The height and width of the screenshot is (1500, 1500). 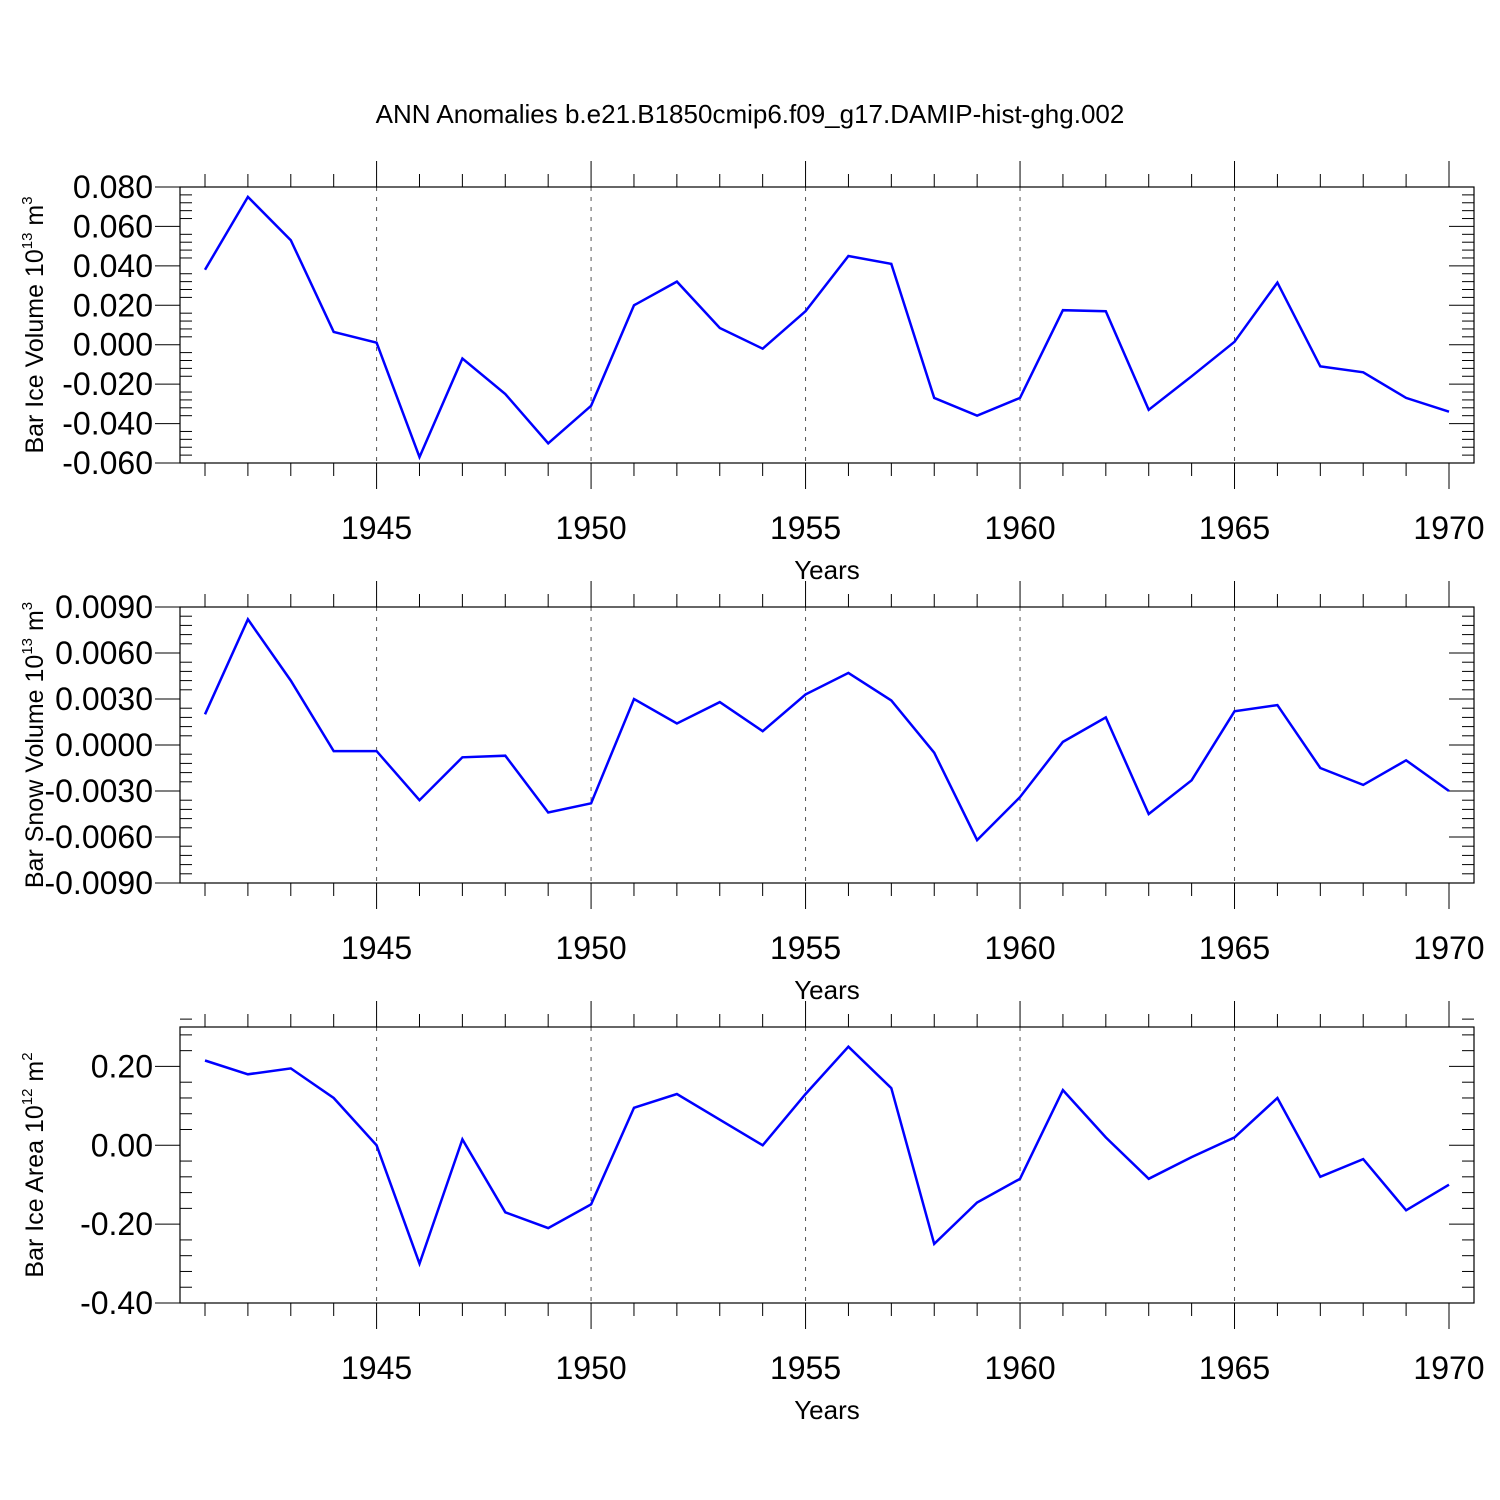 I want to click on ice-volume-ylabel-part: m, so click(x=35, y=219).